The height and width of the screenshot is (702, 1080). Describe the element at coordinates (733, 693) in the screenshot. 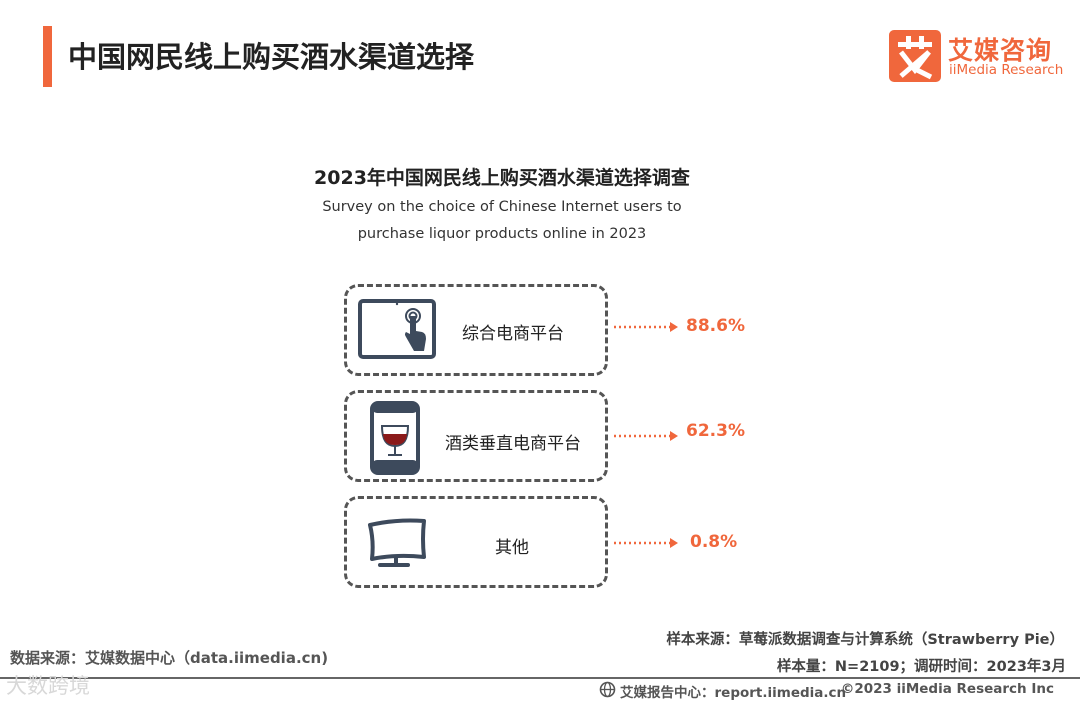

I see `report-center-link: 艾媒报告中心：report.iimedia.cn` at that location.